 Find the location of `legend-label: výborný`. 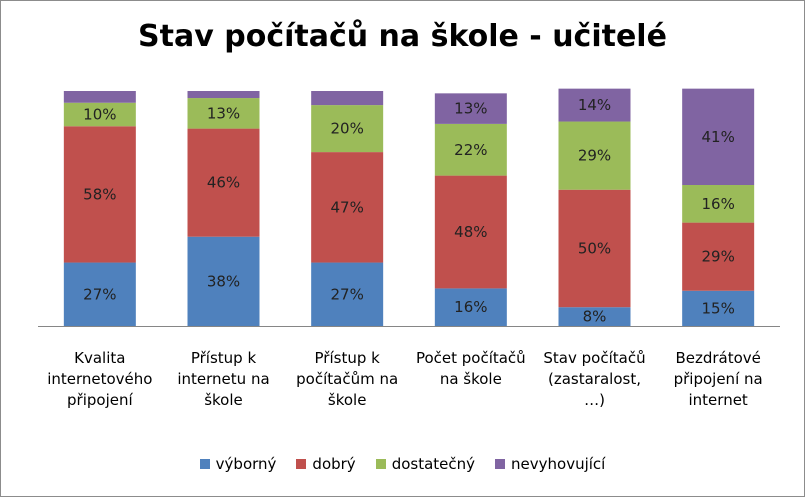

legend-label: výborný is located at coordinates (246, 464).